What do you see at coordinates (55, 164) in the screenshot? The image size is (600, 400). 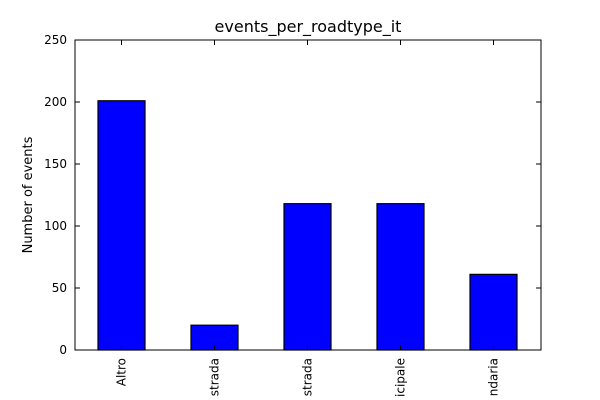 I see `y-tick-label-3: 150` at bounding box center [55, 164].